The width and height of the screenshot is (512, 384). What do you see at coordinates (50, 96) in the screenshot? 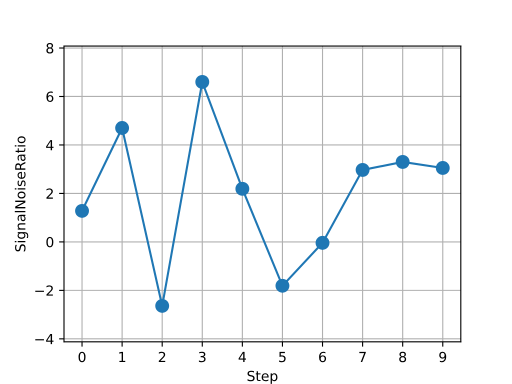
I see `y-tick-label: 6` at bounding box center [50, 96].